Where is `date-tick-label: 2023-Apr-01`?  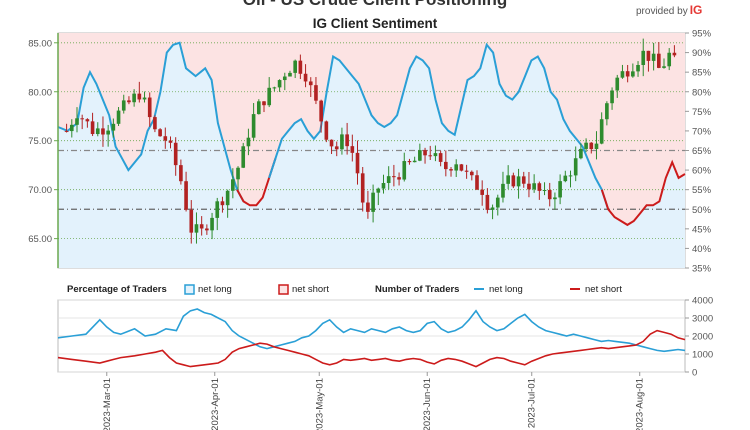
date-tick-label: 2023-Apr-01 is located at coordinates (215, 404).